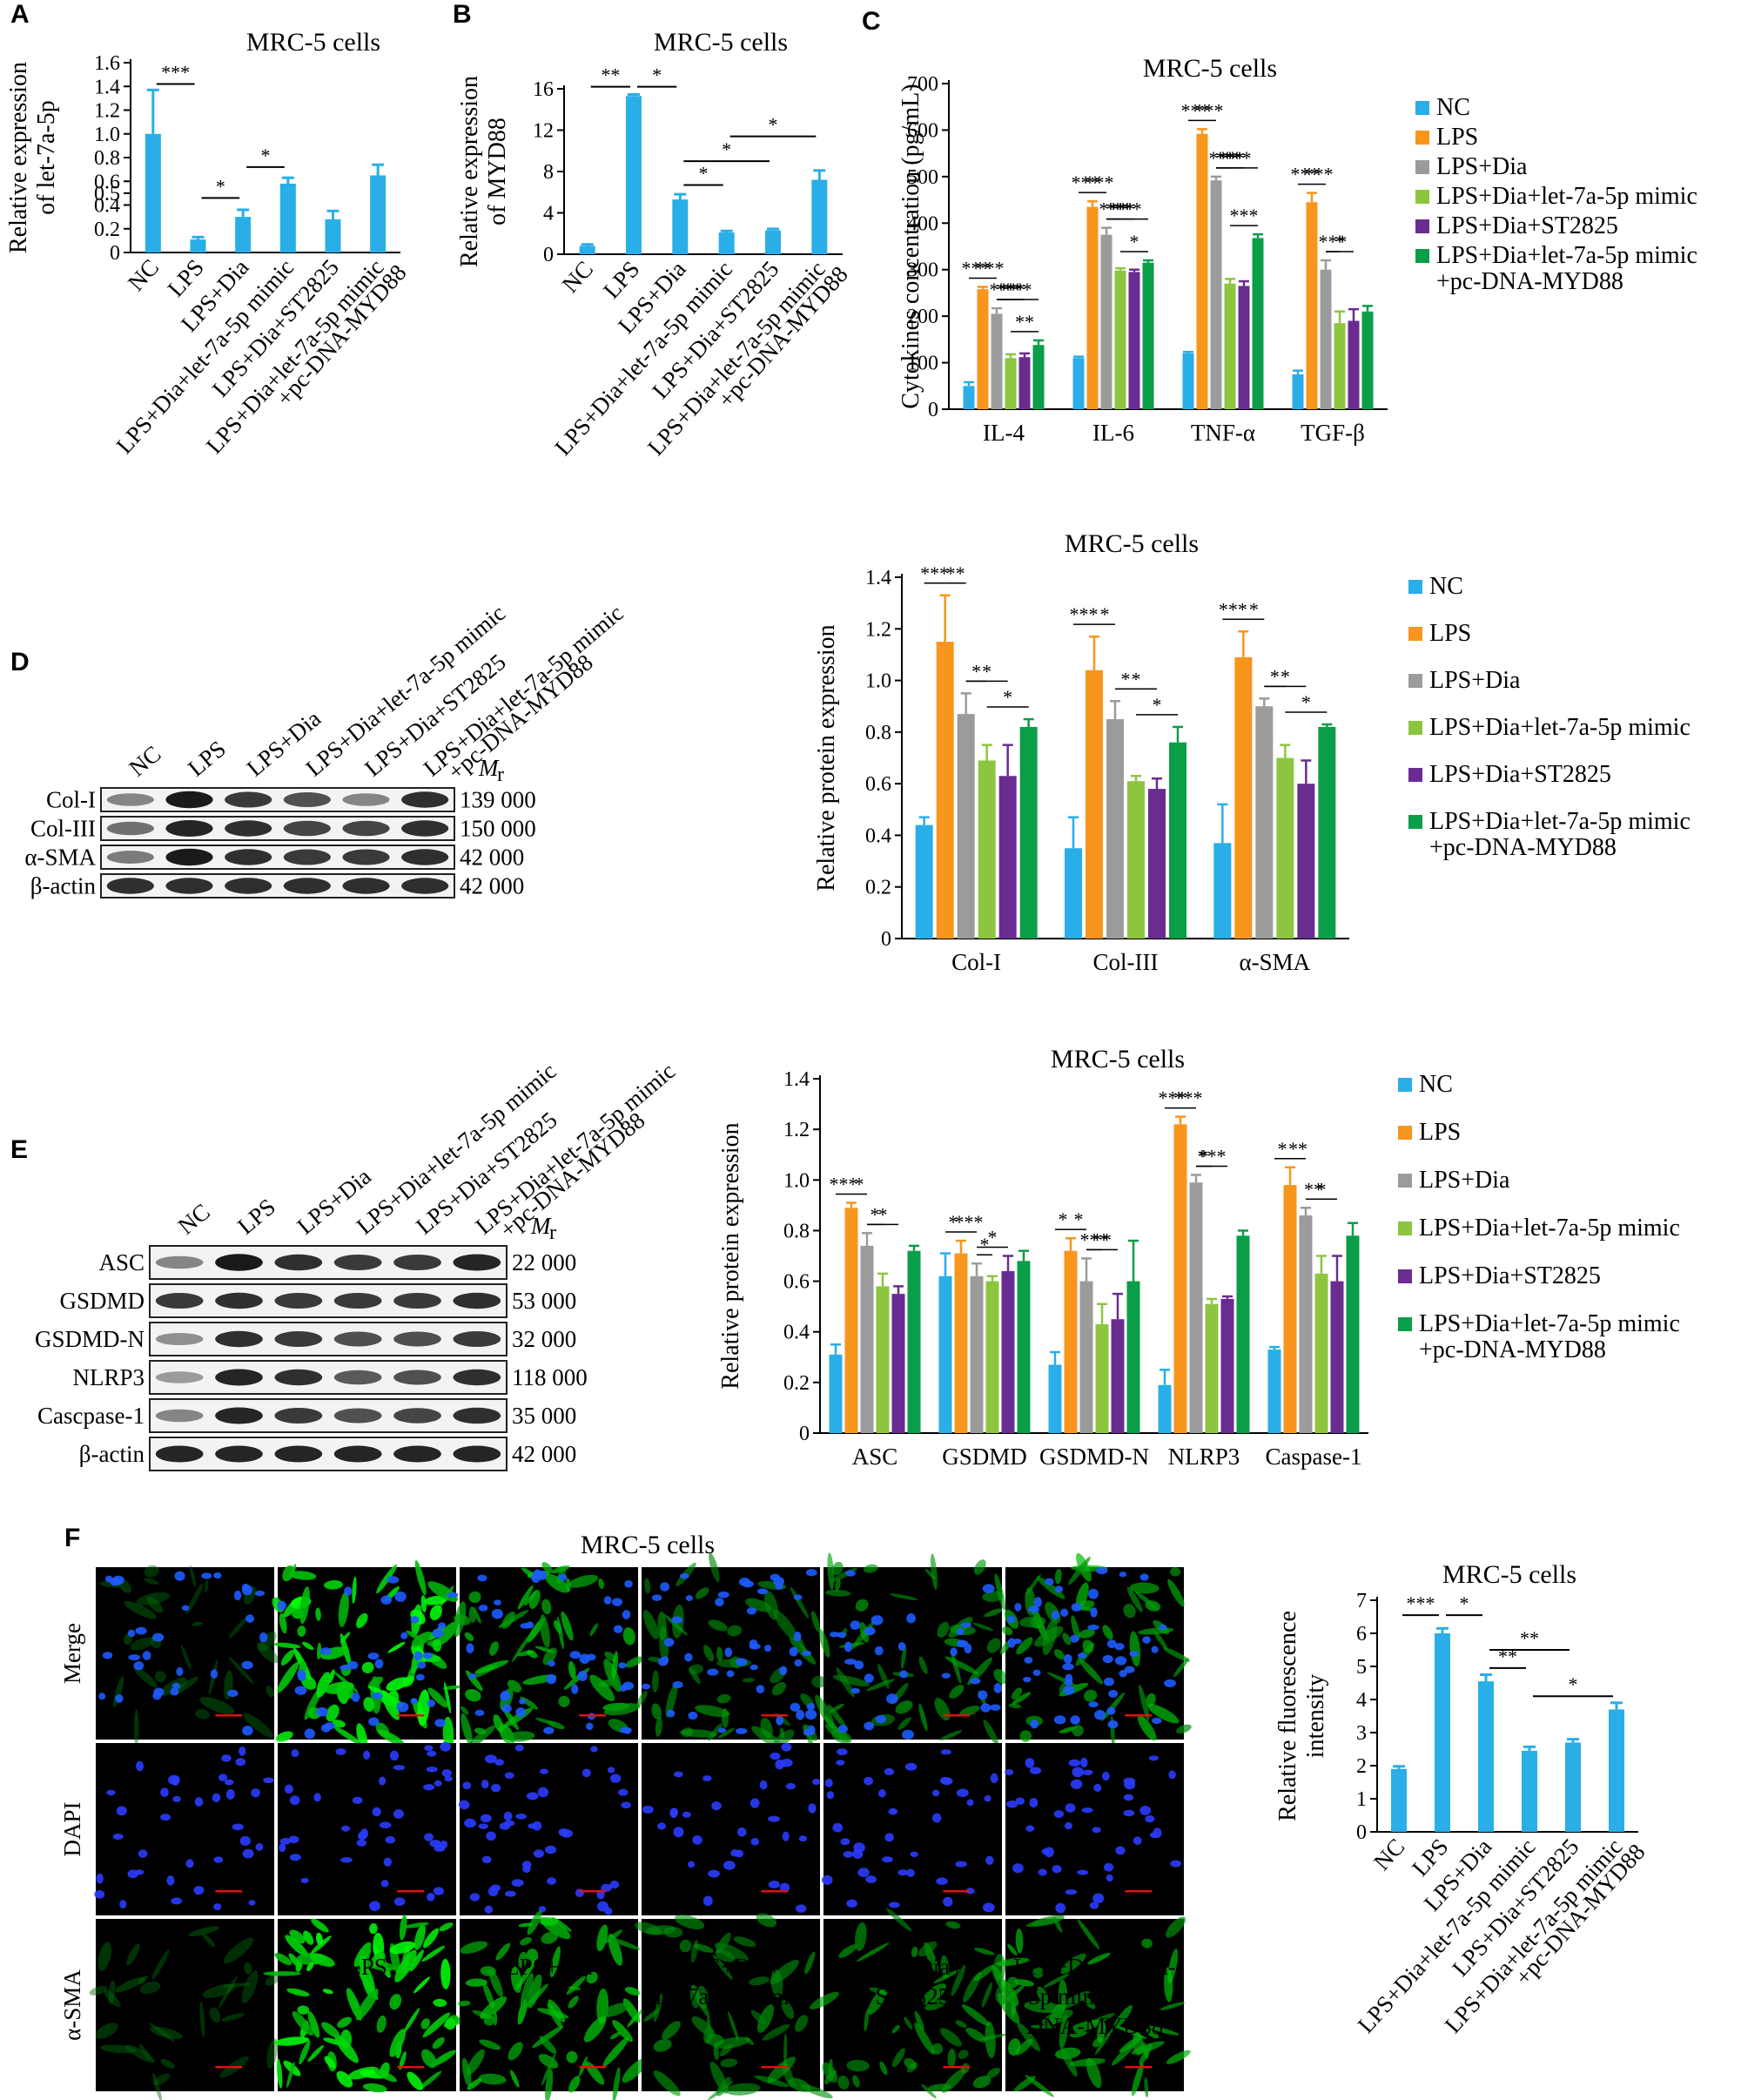 The image size is (1741, 2100). Describe the element at coordinates (1450, 633) in the screenshot. I see `legend-label-1: LPS` at that location.